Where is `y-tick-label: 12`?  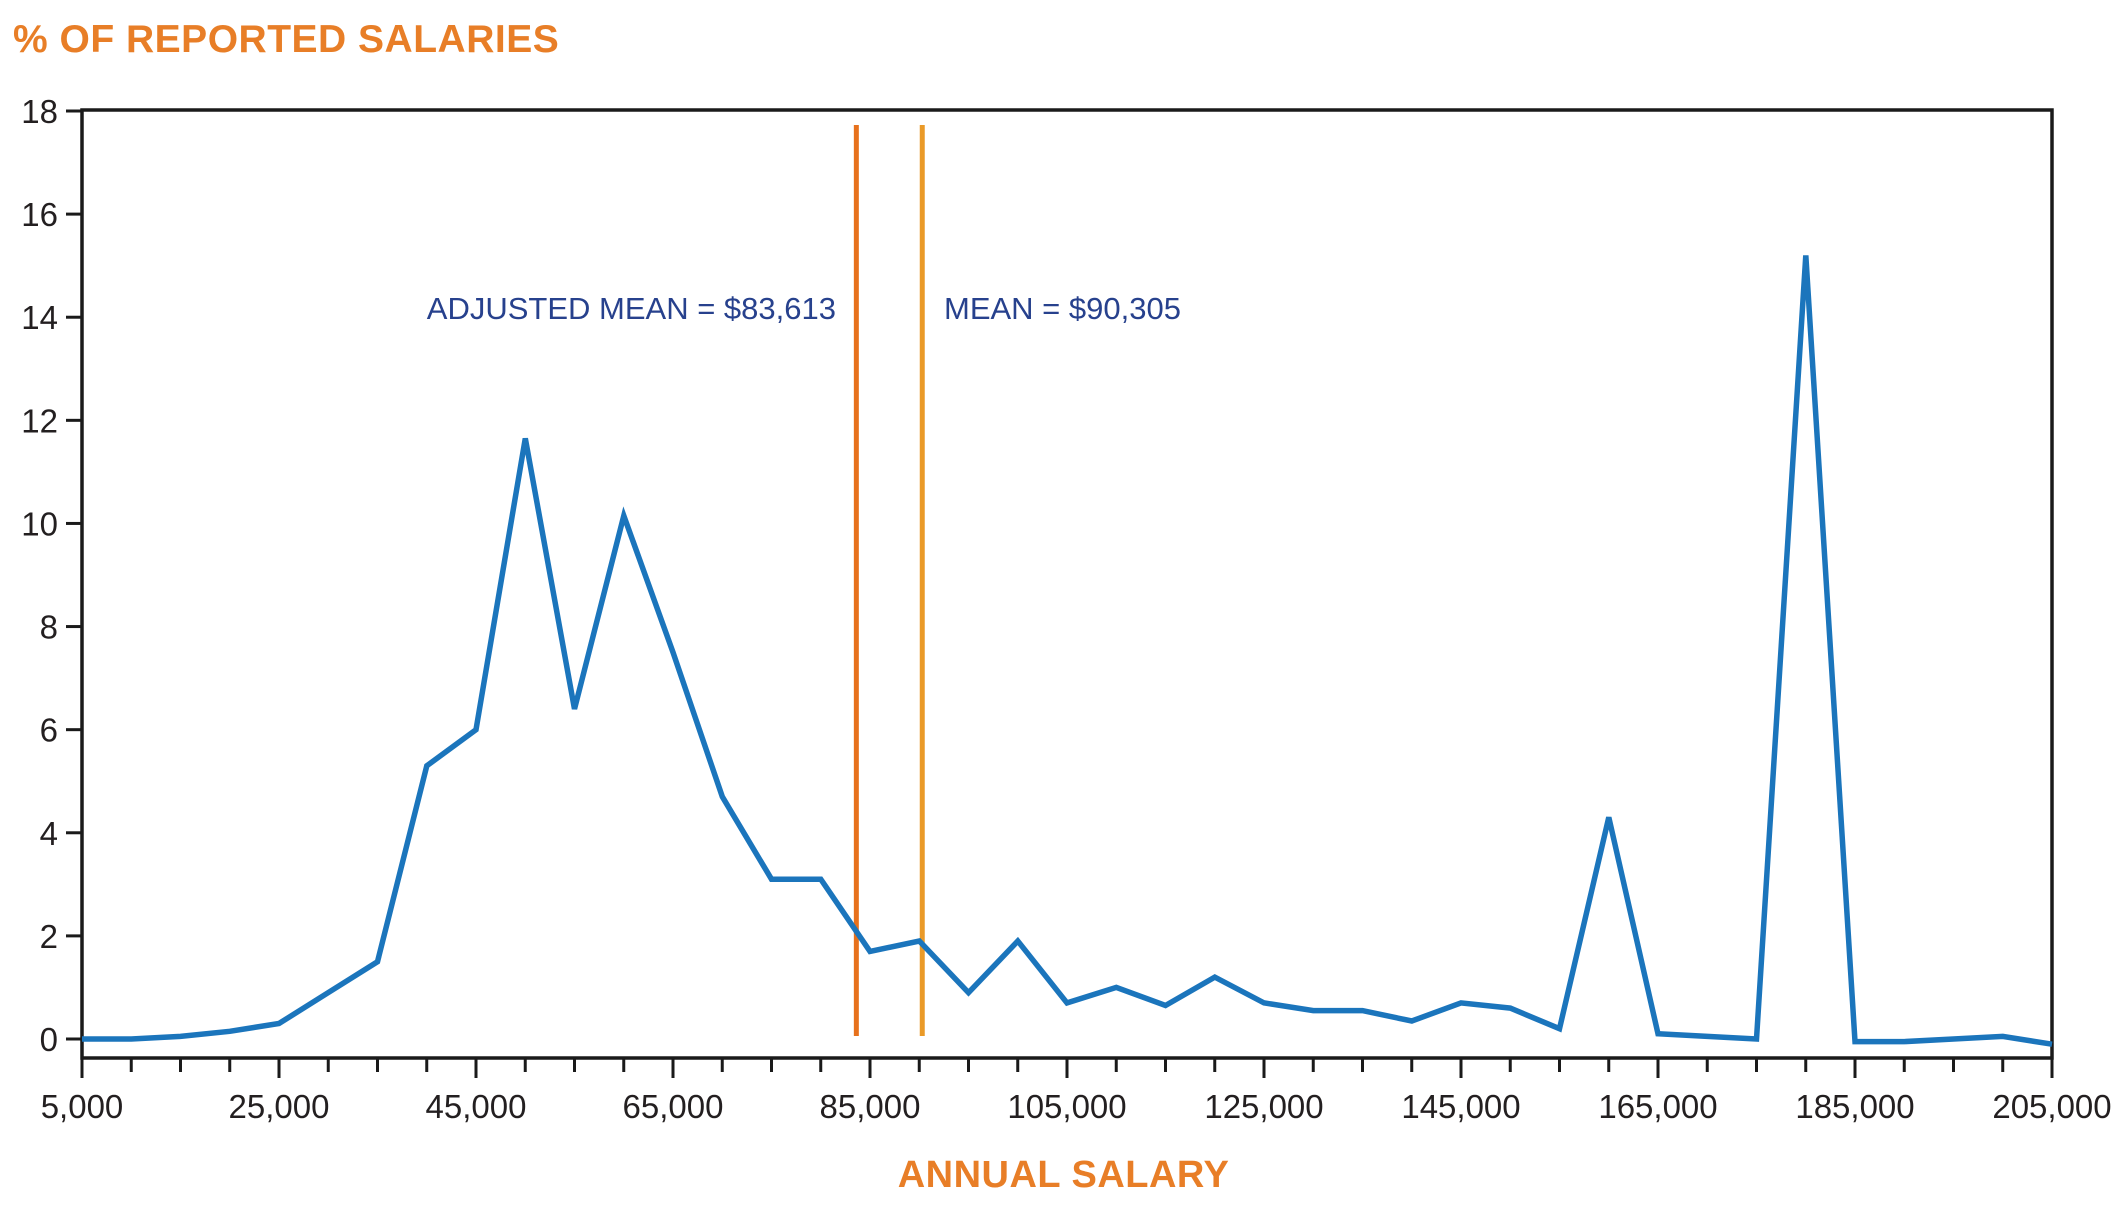 y-tick-label: 12 is located at coordinates (39, 420).